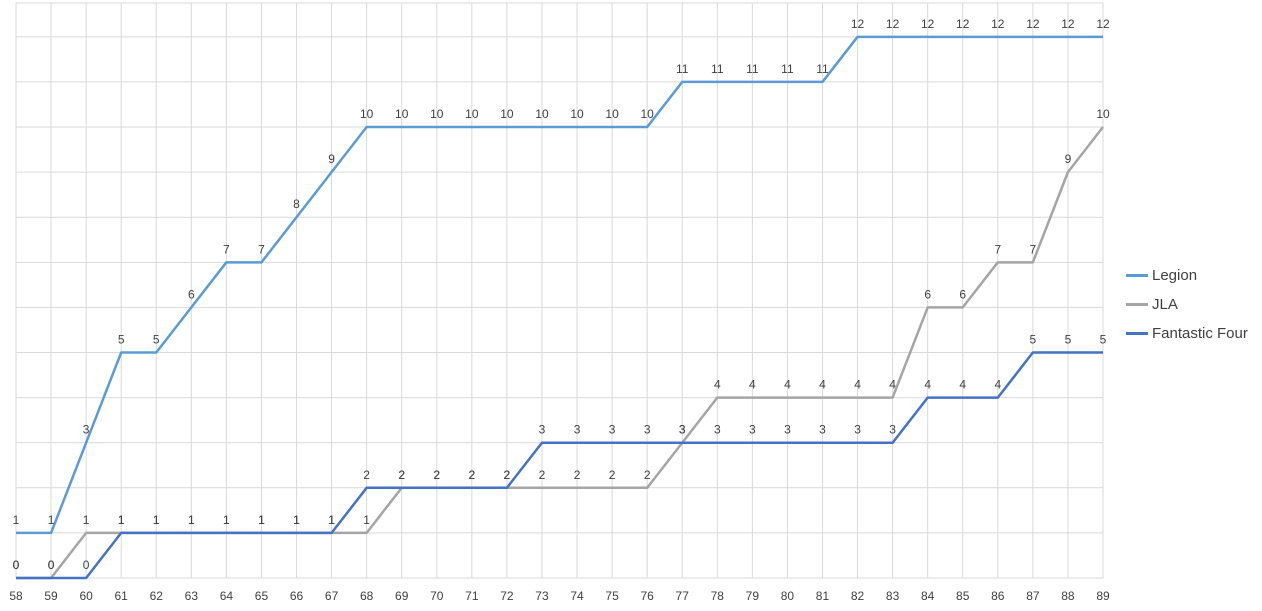 This screenshot has height=611, width=1262. I want to click on legend-swatch-jla, so click(1137, 304).